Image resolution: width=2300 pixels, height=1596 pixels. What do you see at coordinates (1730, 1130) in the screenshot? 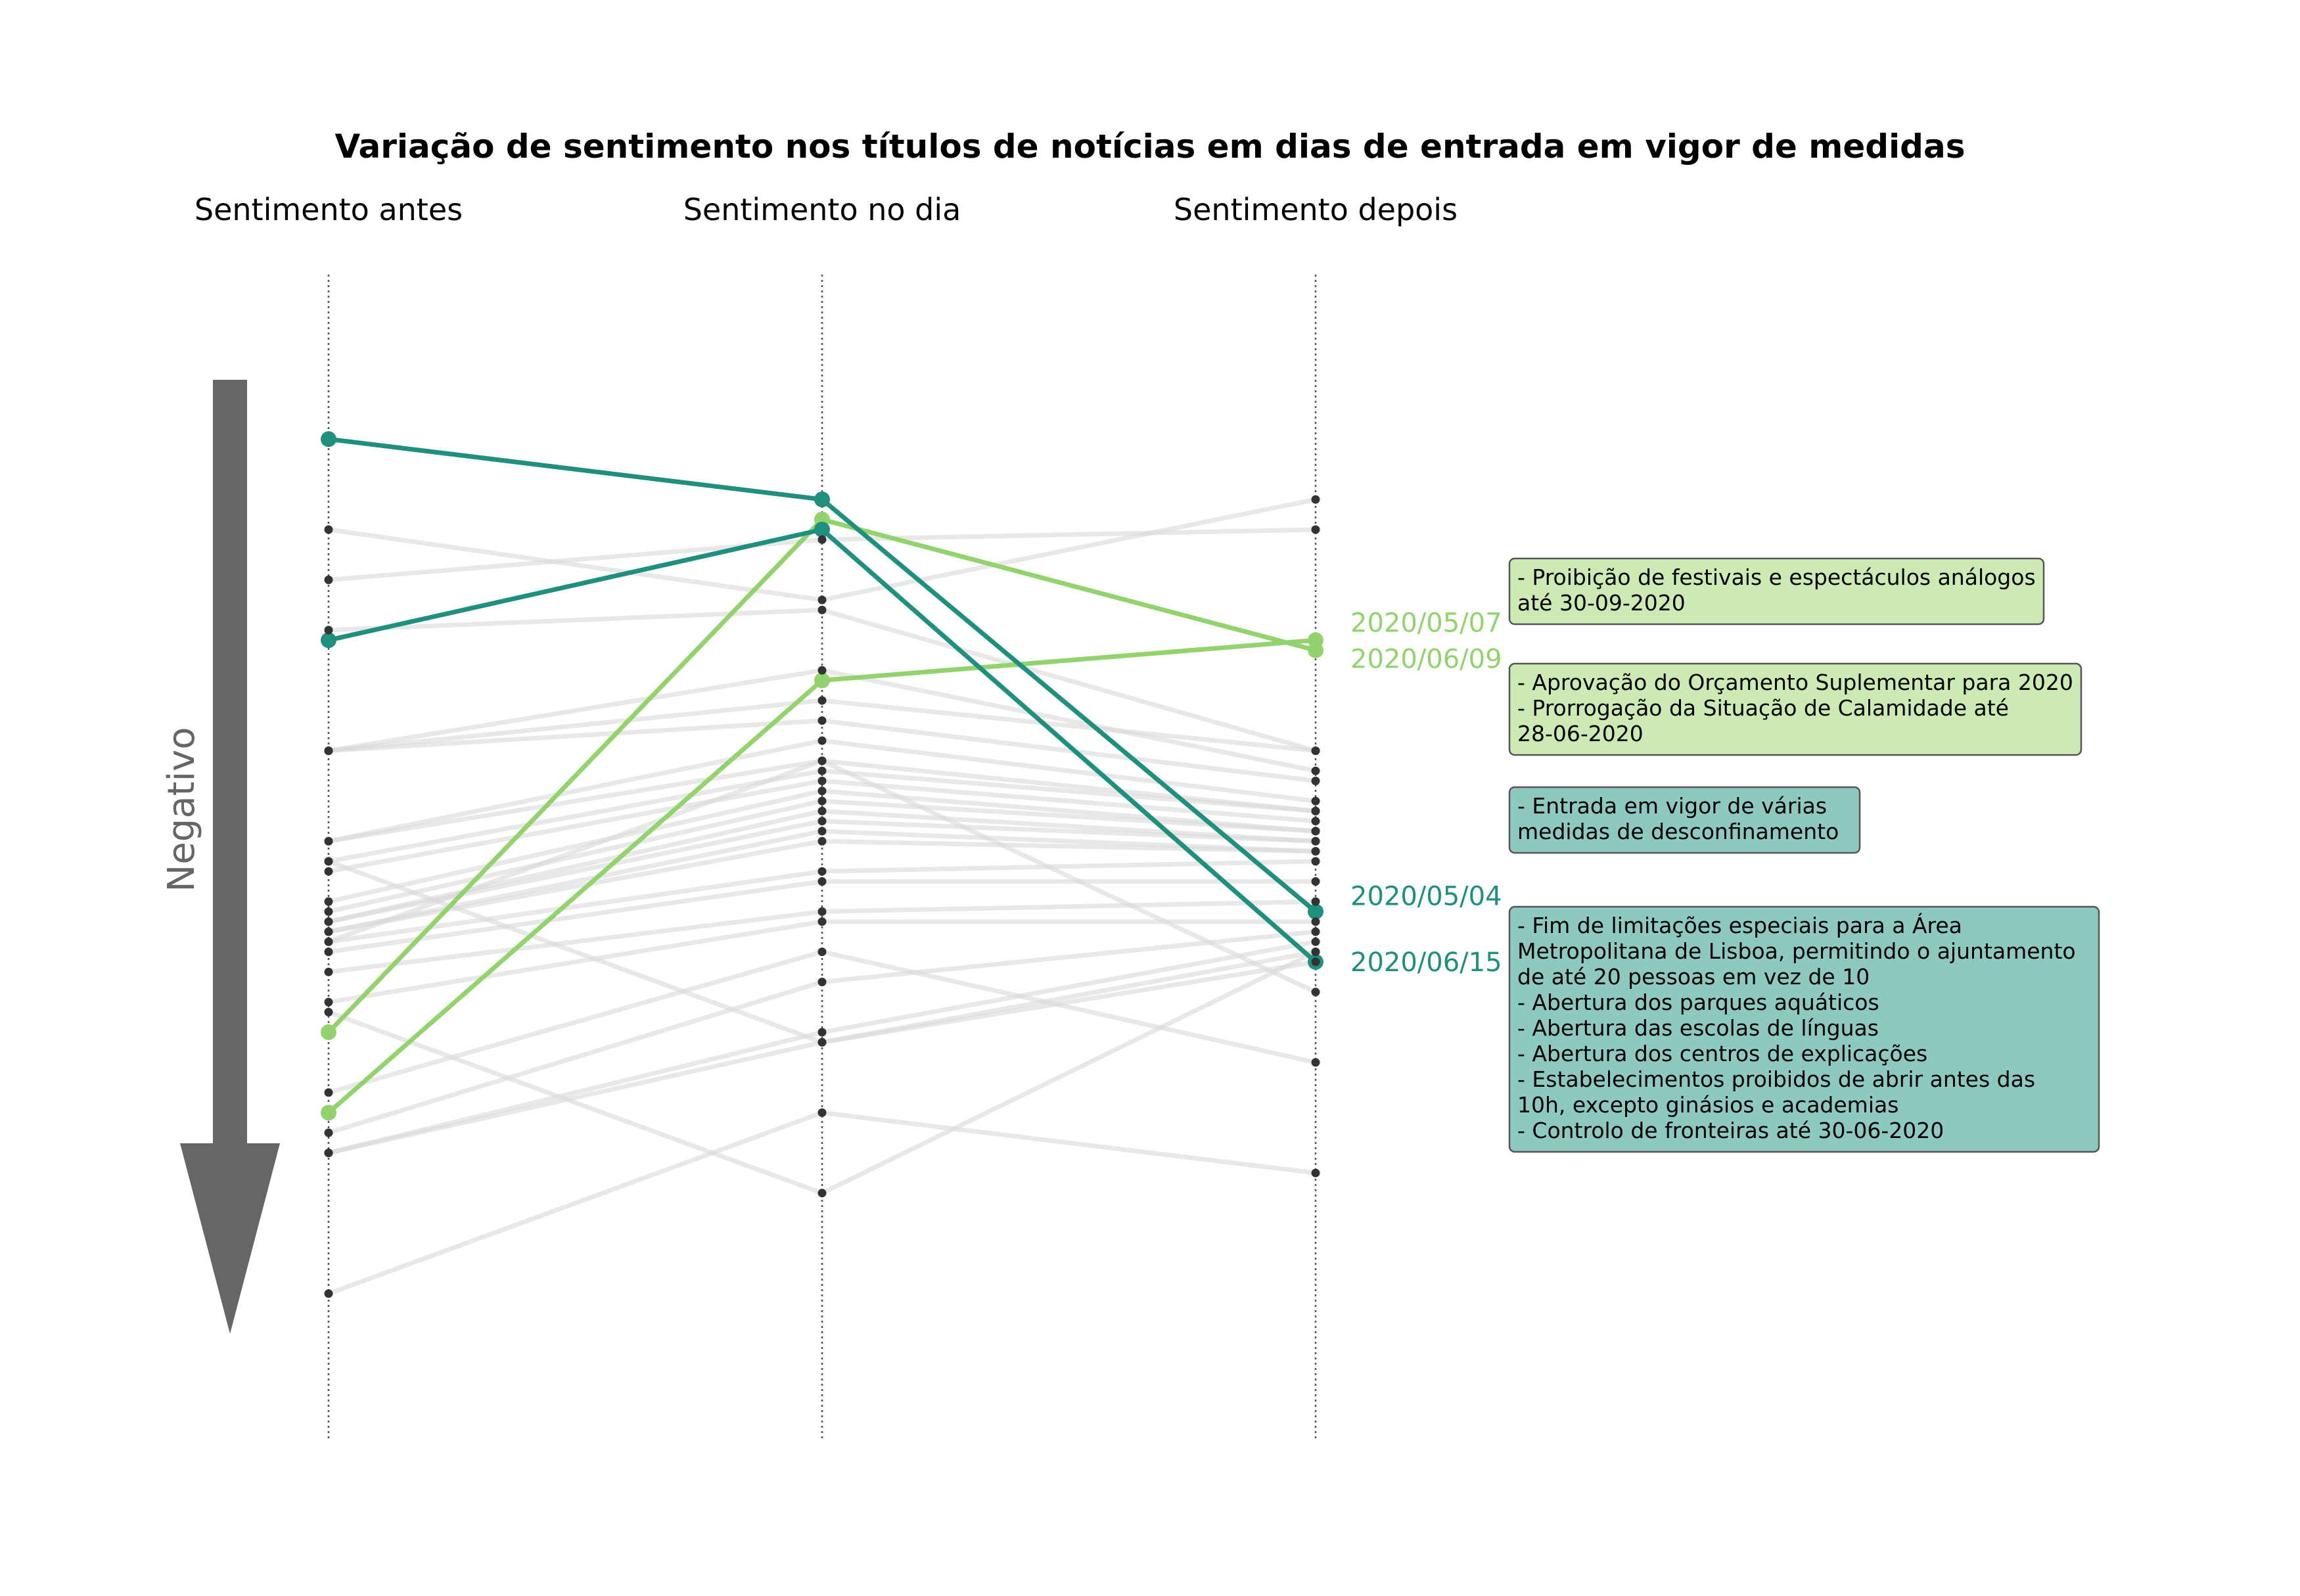
I see `annotation-text: - Controlo de fronteiras até 30-06-2020` at bounding box center [1730, 1130].